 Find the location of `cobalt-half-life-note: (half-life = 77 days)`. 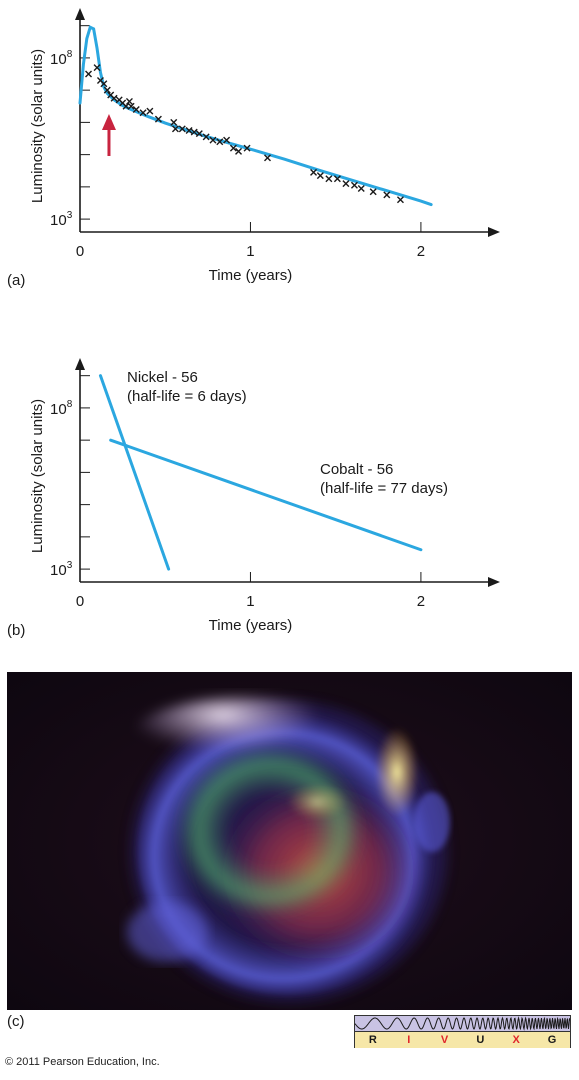

cobalt-half-life-note: (half-life = 77 days) is located at coordinates (384, 488).